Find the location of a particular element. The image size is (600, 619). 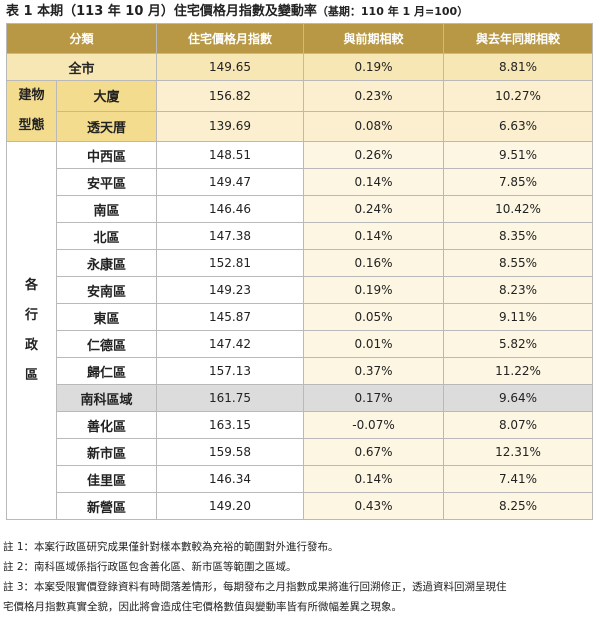

index-cell: 148.51 is located at coordinates (230, 155).